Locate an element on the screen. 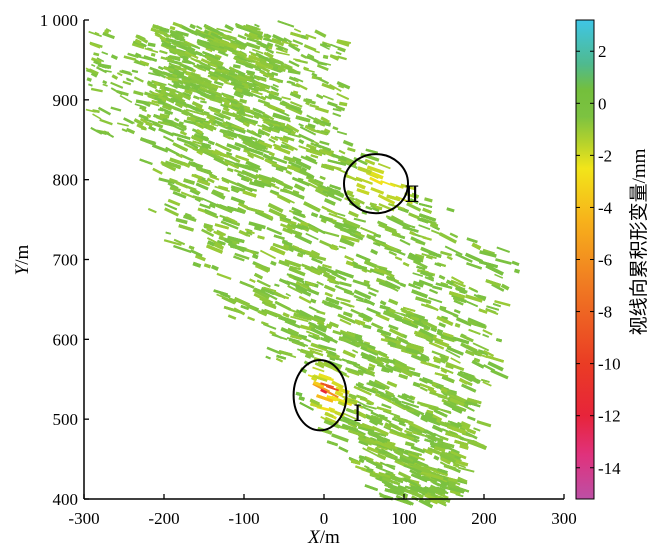 The image size is (660, 547). colorbar-tick-label: -8 is located at coordinates (605, 312).